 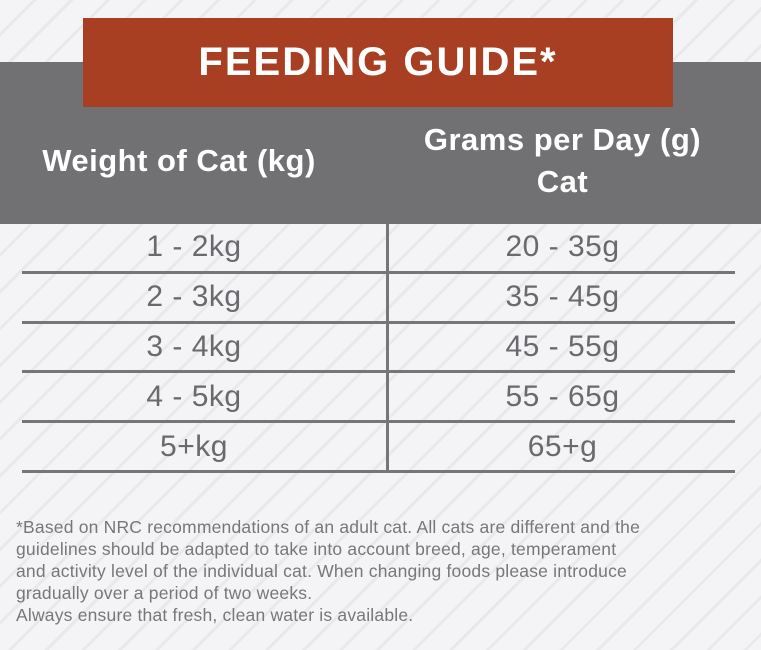 What do you see at coordinates (387, 348) in the screenshot?
I see `column-divider` at bounding box center [387, 348].